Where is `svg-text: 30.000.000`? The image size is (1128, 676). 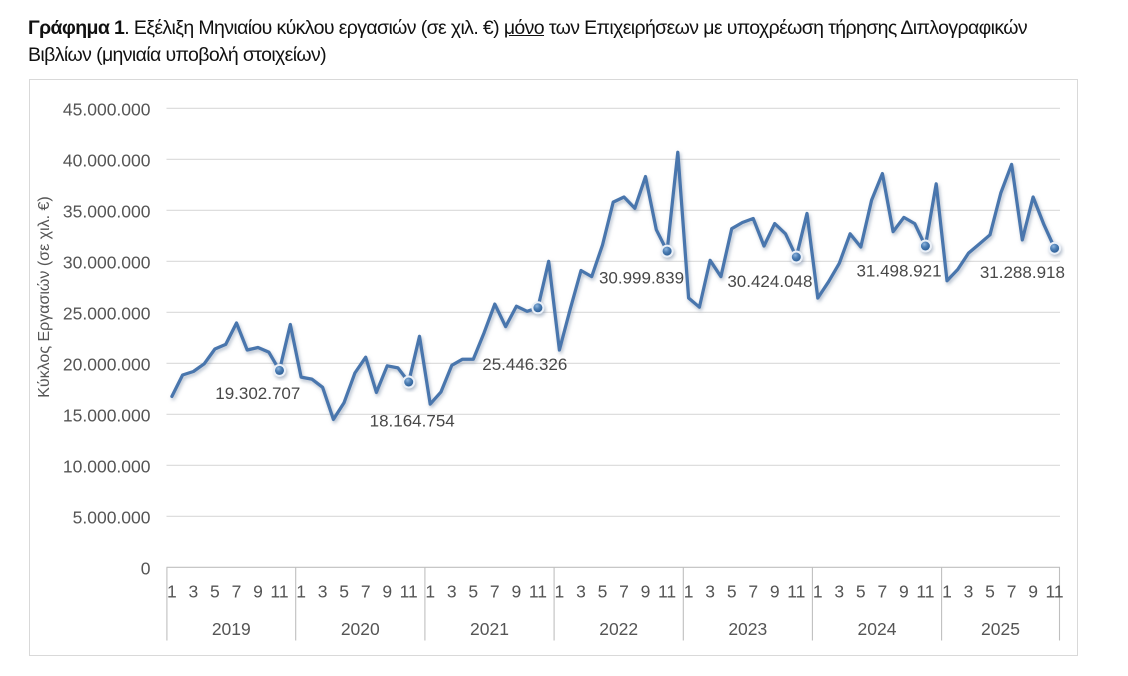 svg-text: 30.000.000 is located at coordinates (107, 263).